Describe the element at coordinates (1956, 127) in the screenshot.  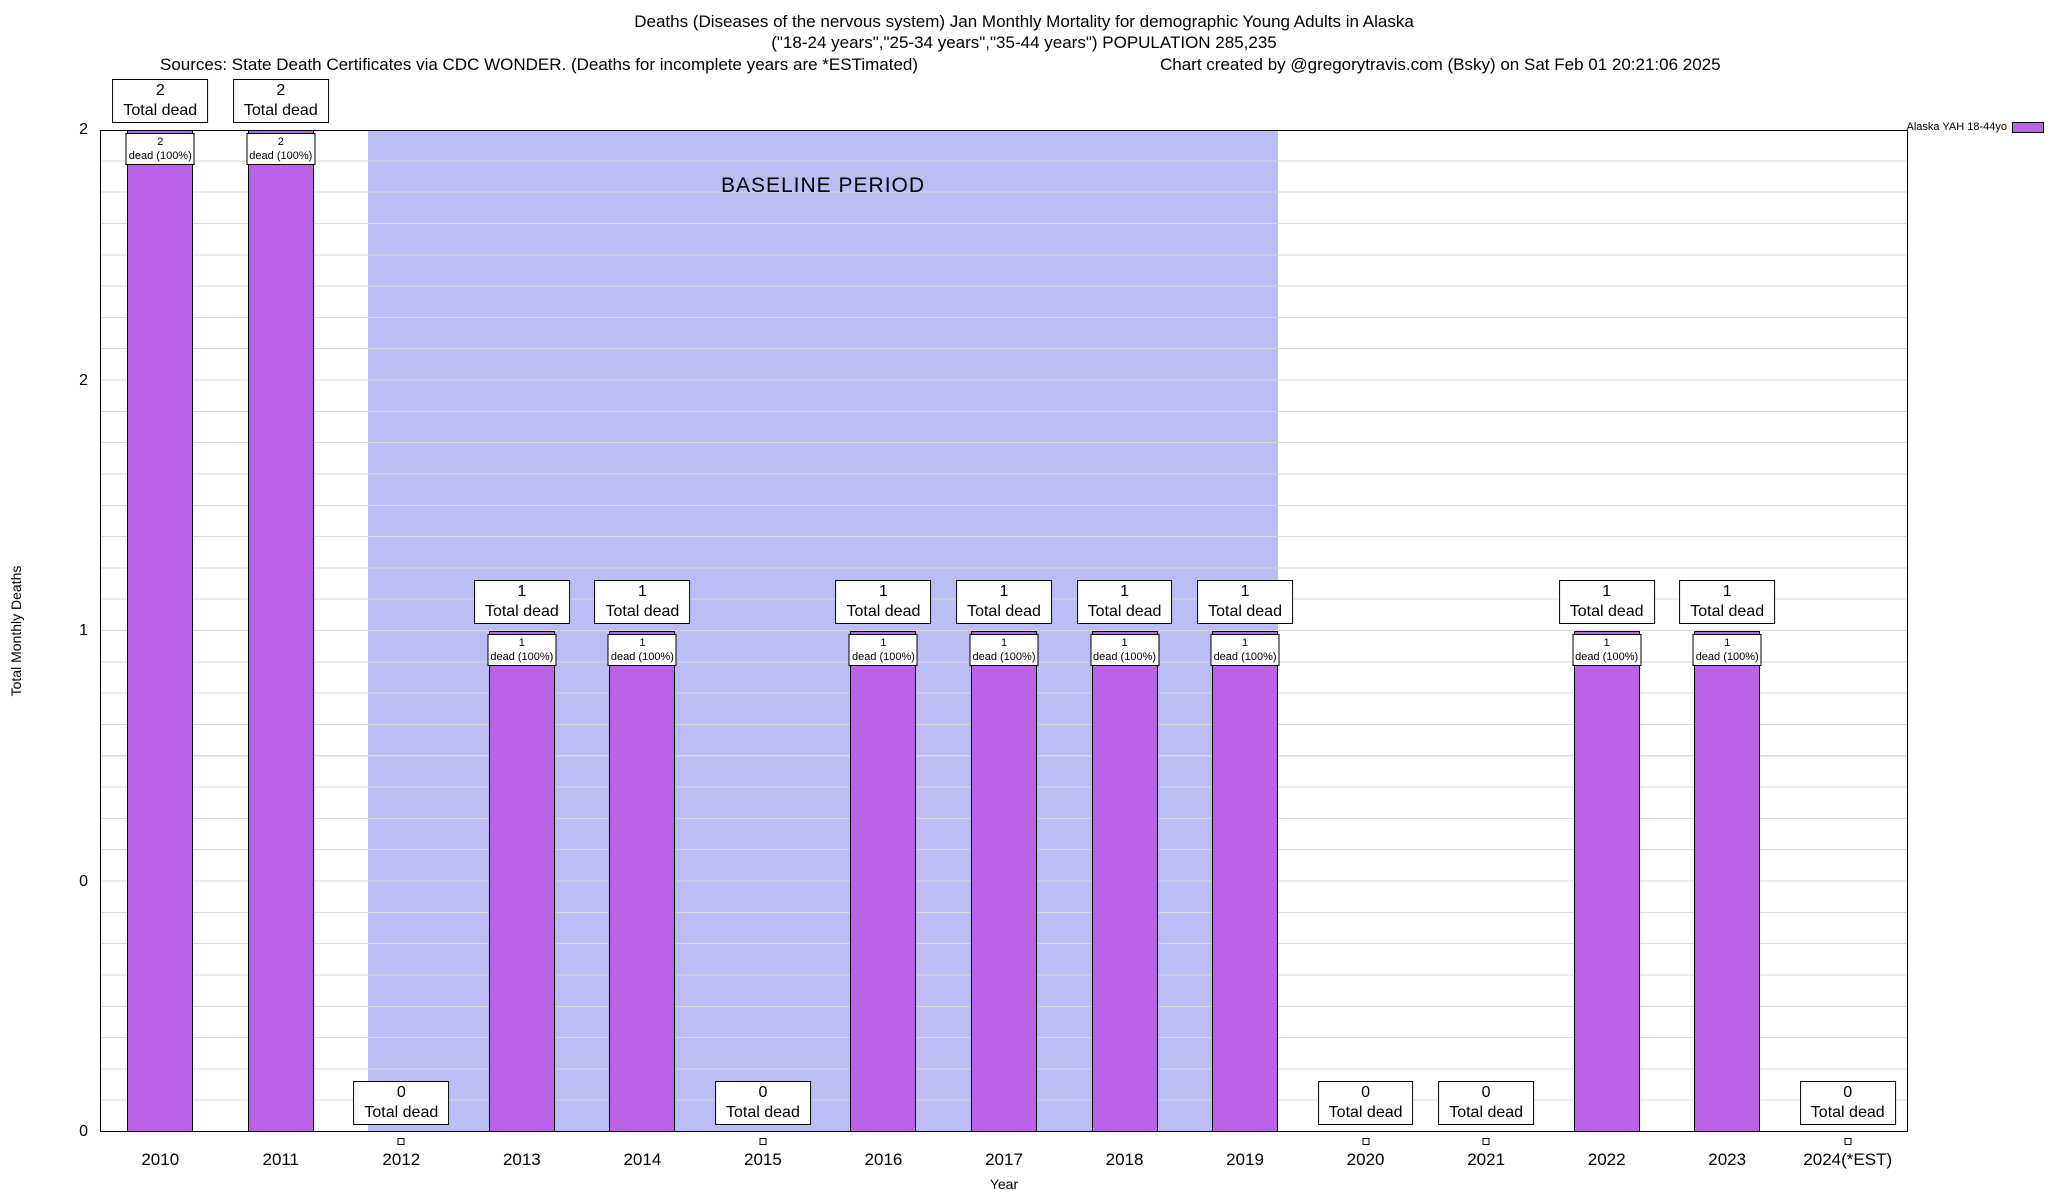
I see `legend-series-label: Alaska YAH 18-44yo` at that location.